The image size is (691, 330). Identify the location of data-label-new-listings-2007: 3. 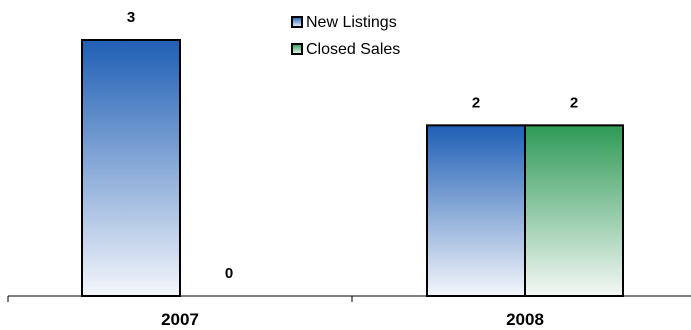
(131, 17).